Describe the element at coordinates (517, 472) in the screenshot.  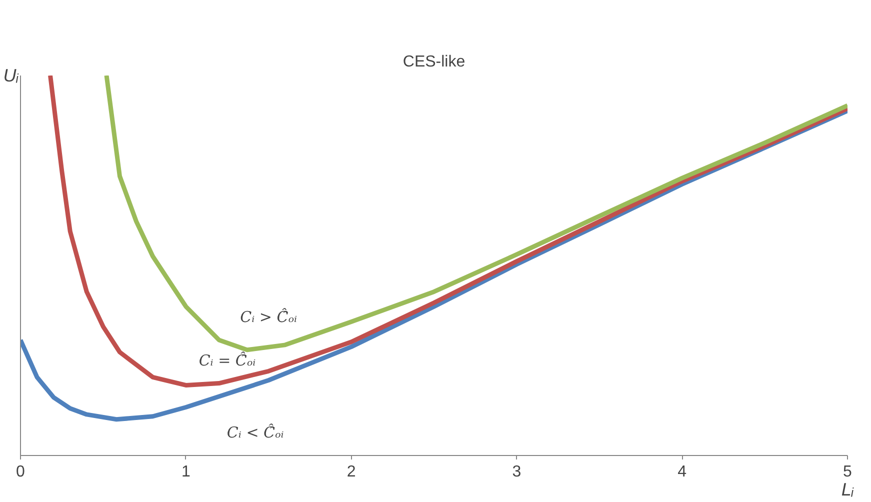
I see `x-tick-label: 3` at that location.